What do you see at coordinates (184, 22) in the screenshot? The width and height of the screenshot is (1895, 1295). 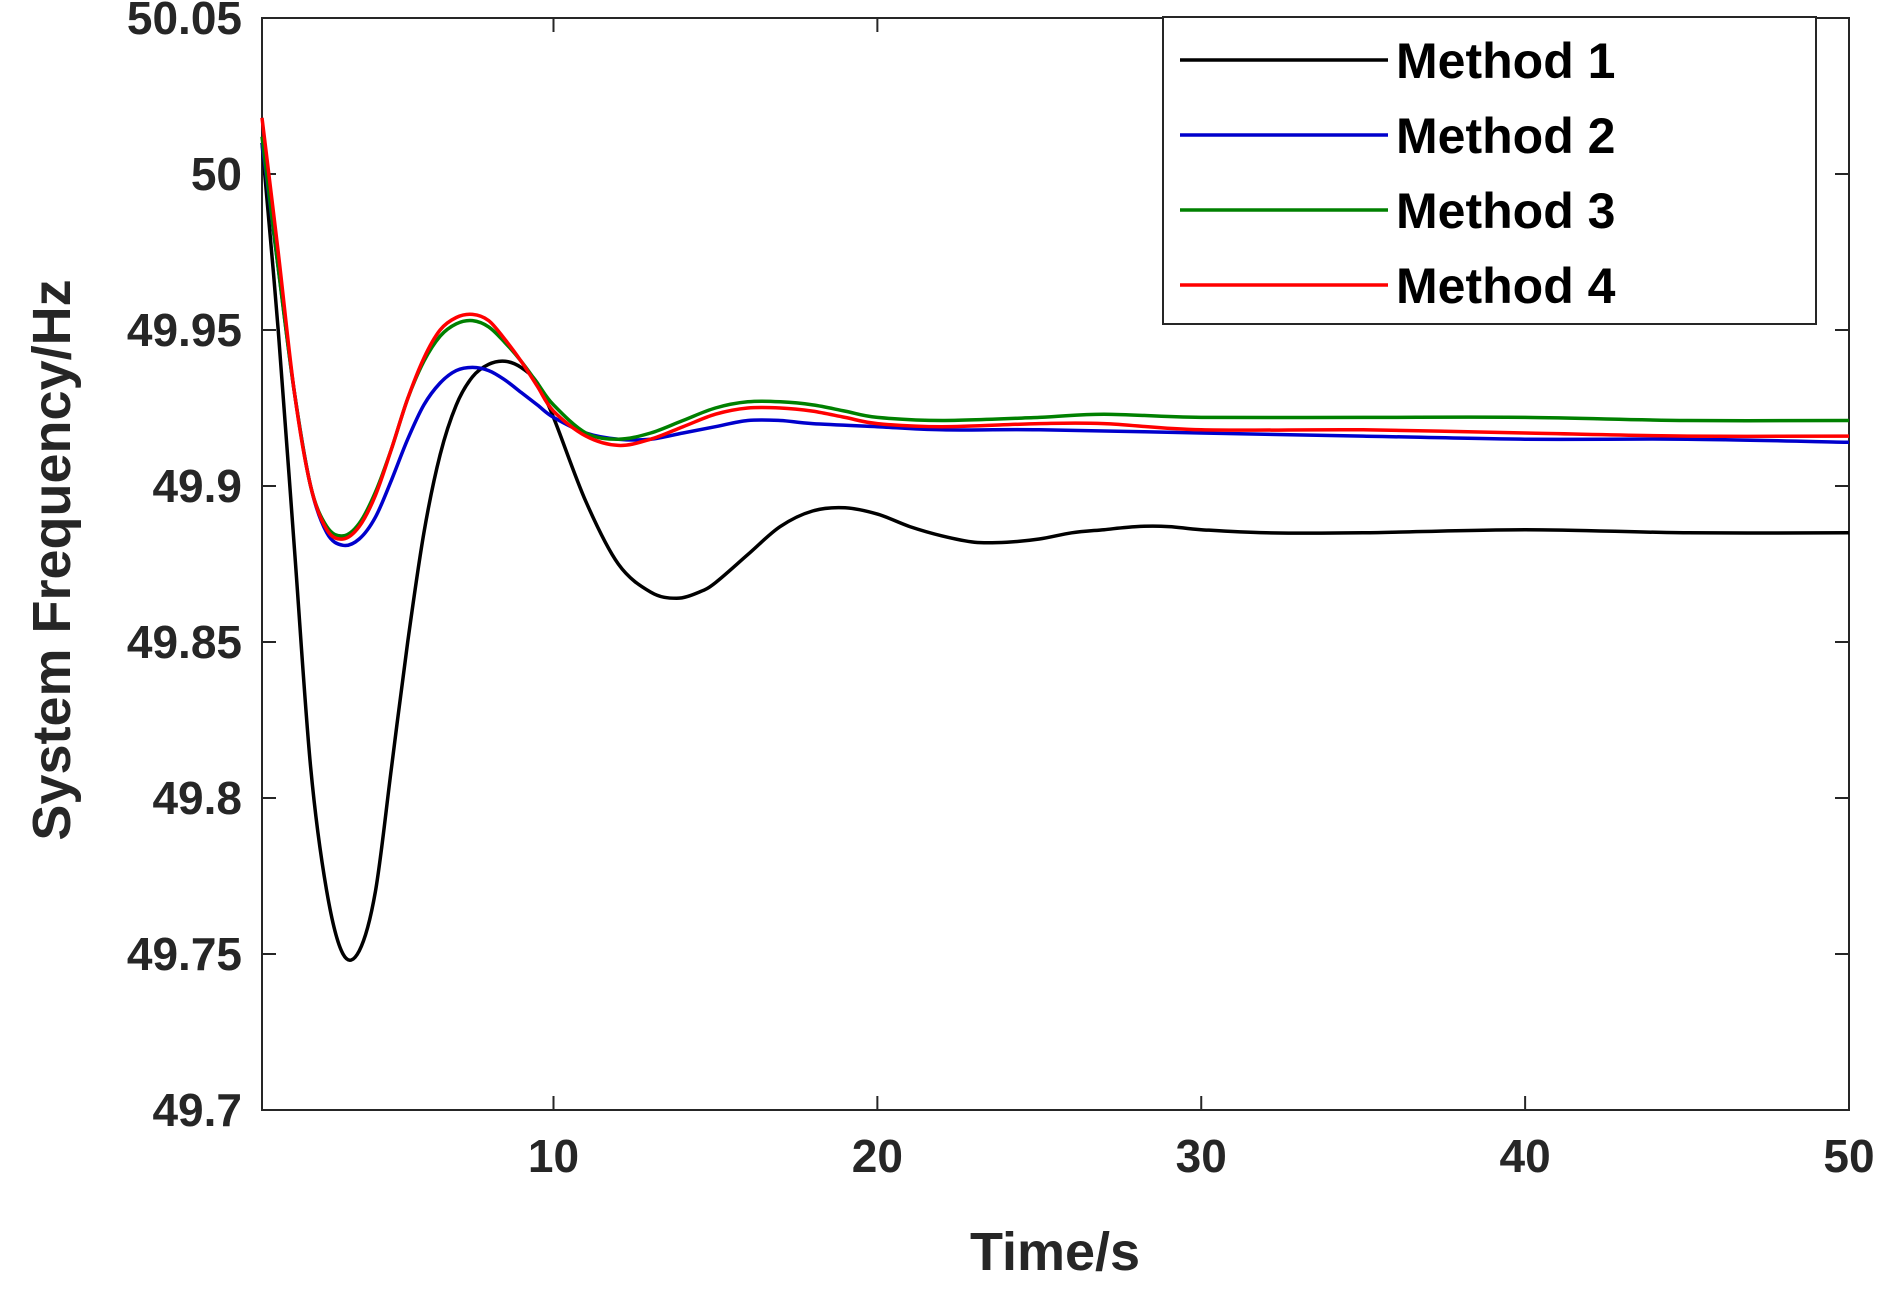 I see `y-tick-label: 50.05` at bounding box center [184, 22].